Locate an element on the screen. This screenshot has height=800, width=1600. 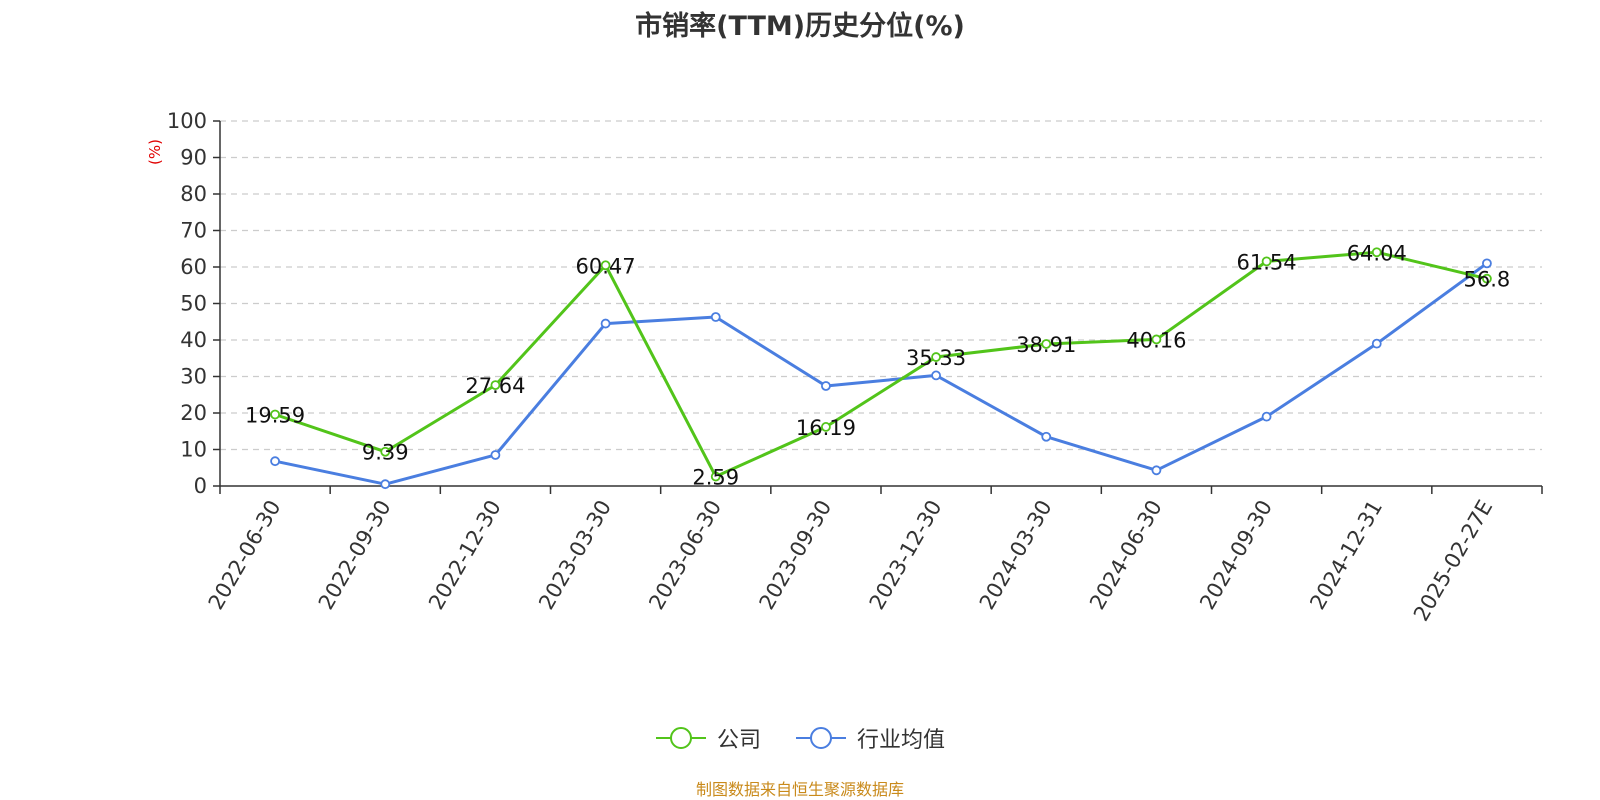
data-label: 27.64 is located at coordinates (495, 386).